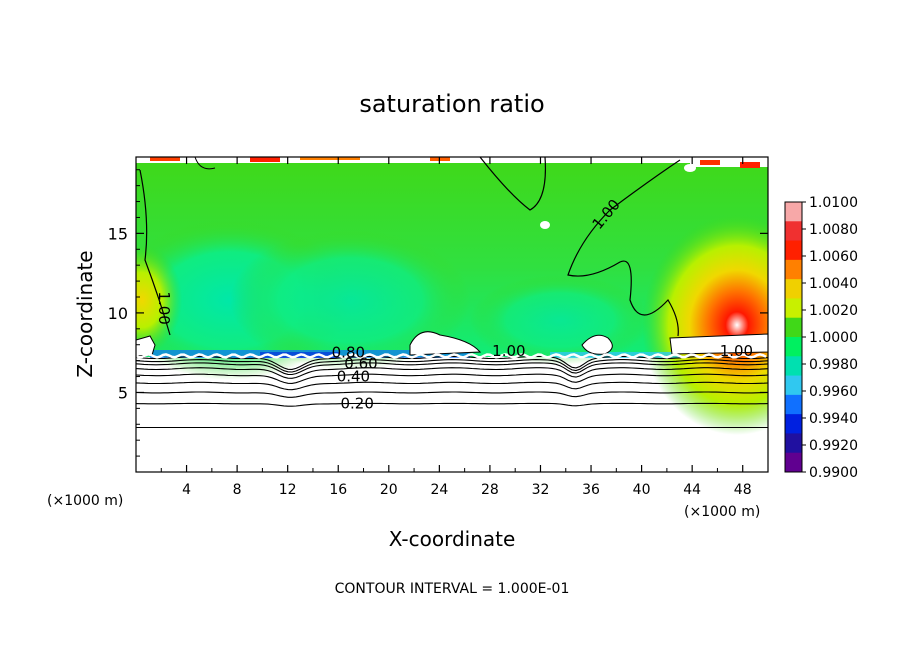 The image size is (904, 654). I want to click on colorbar-label-10: 0.9900, so click(833, 473).